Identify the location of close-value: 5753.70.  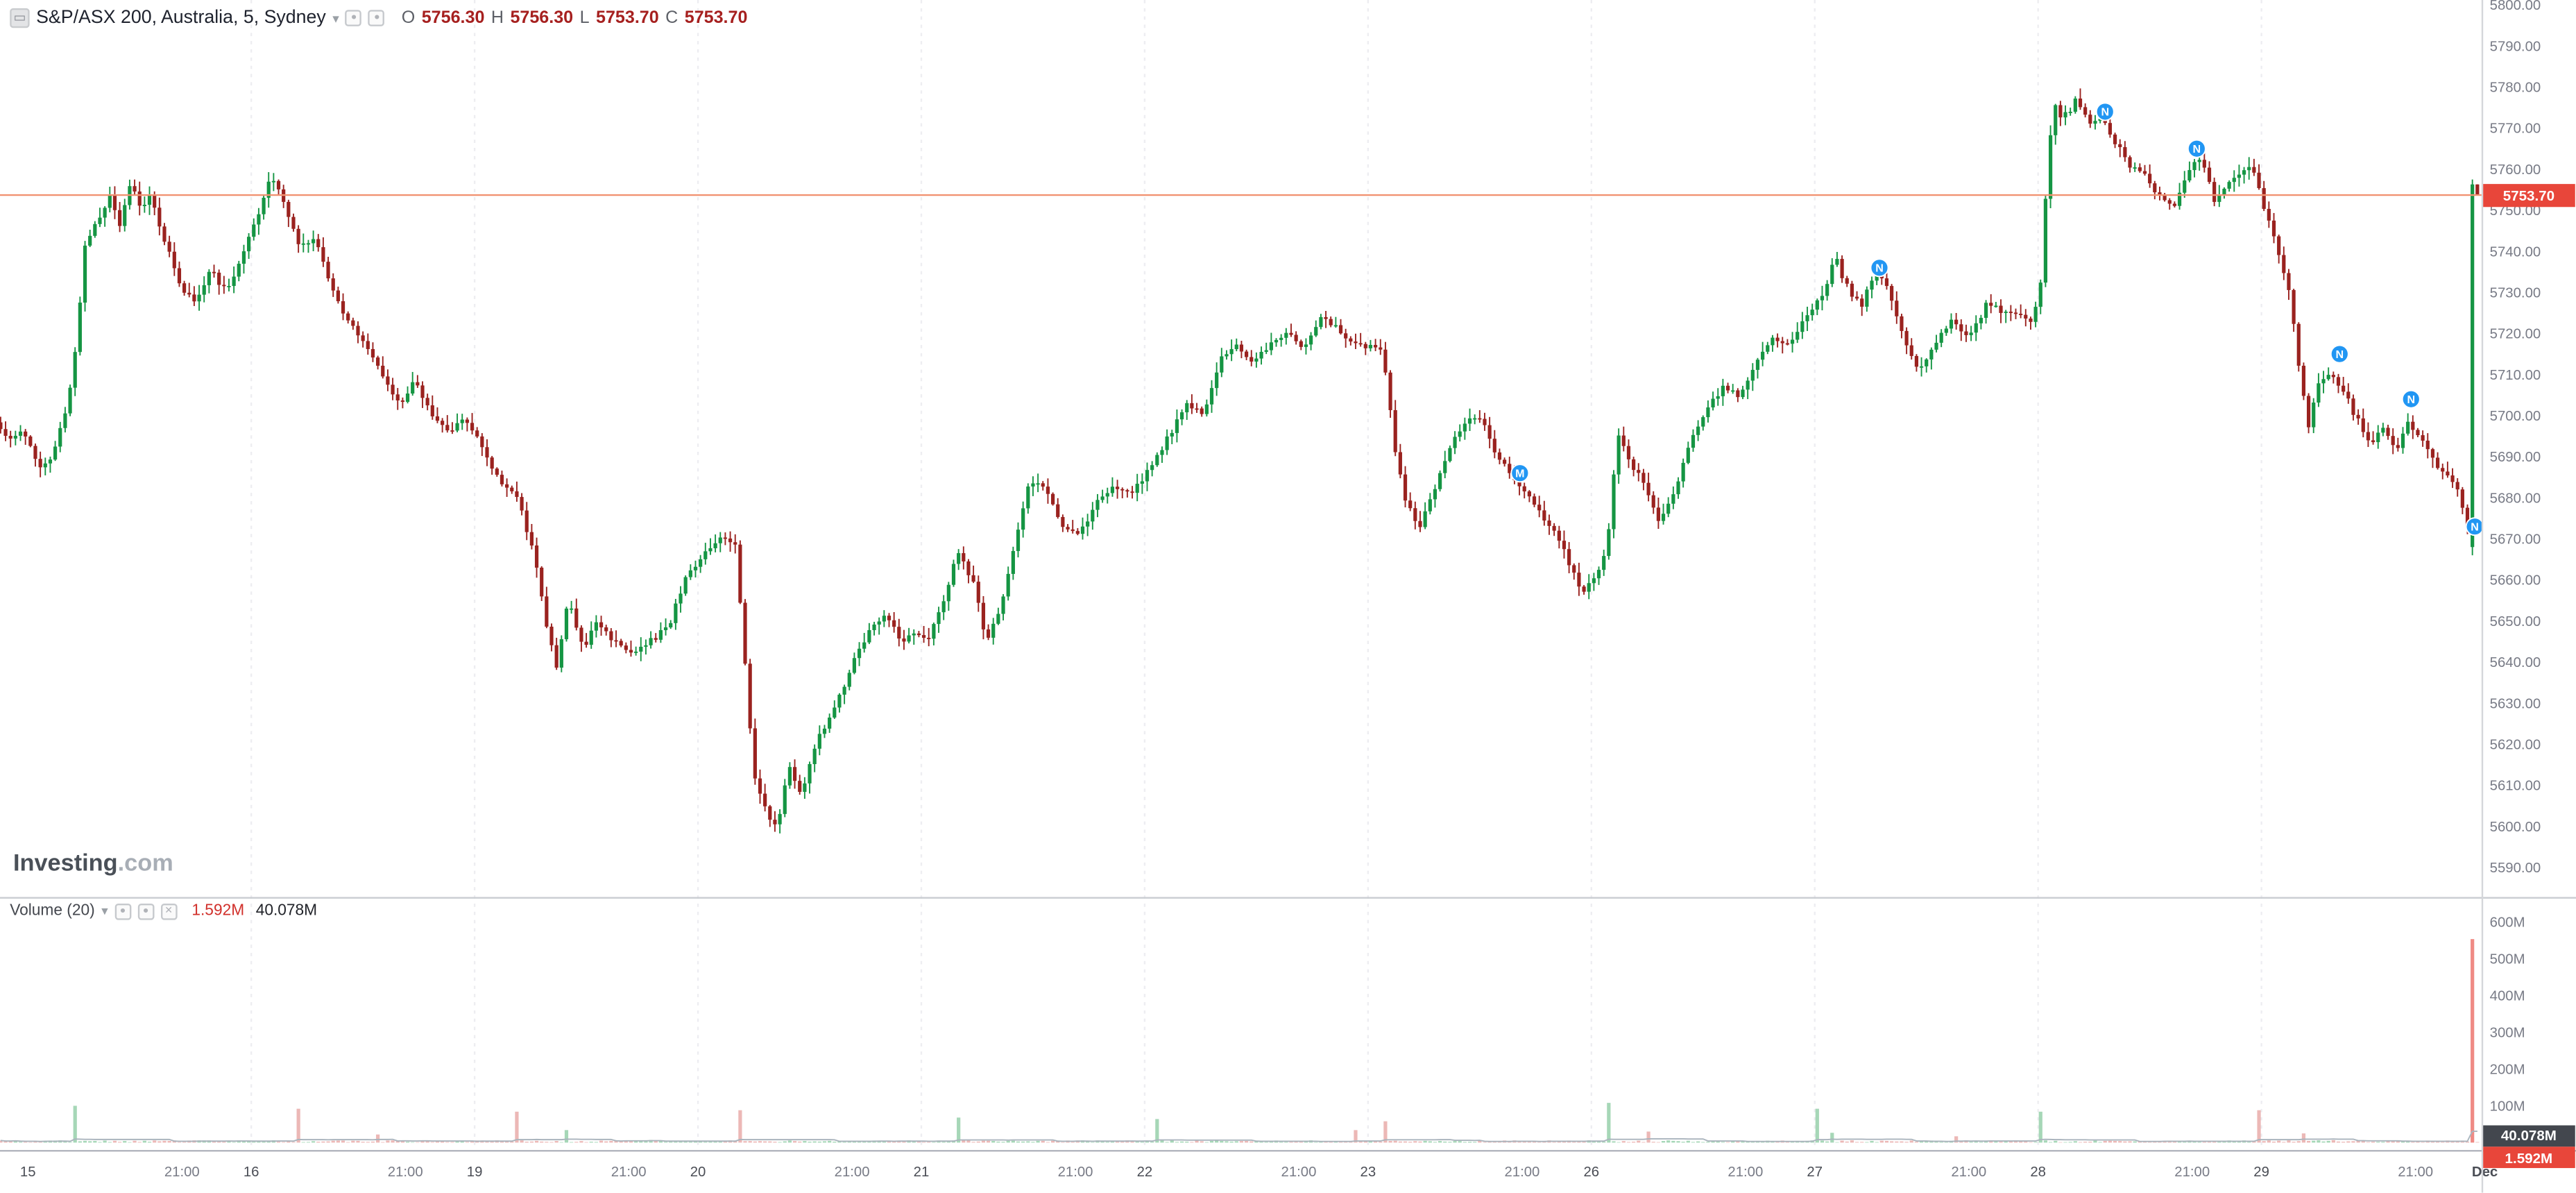
(716, 18).